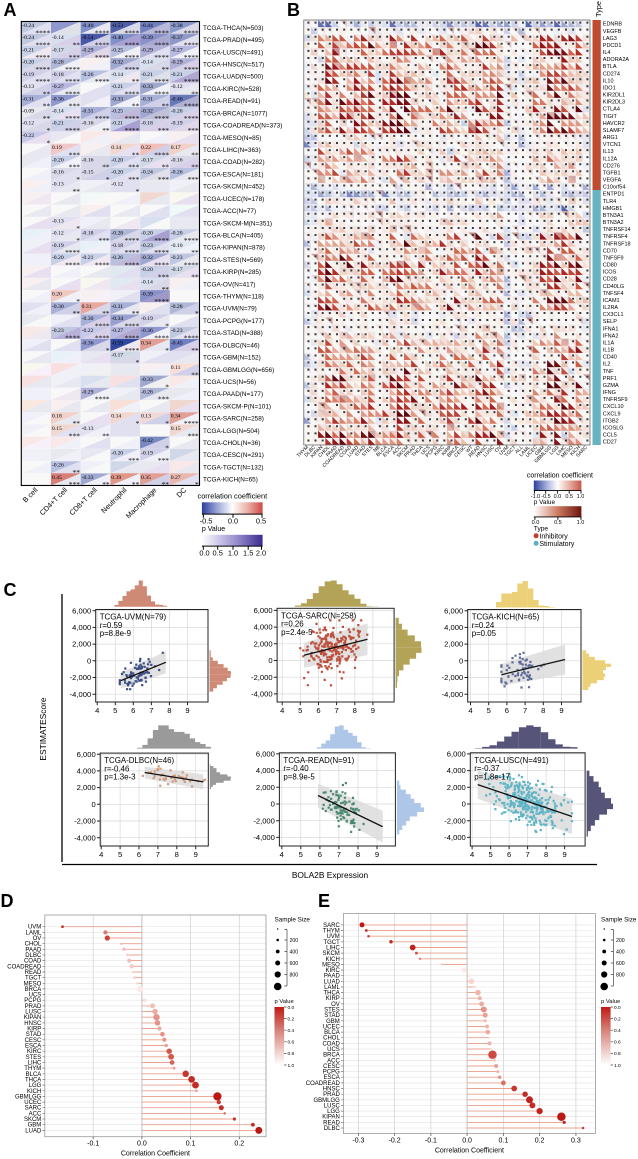 This screenshot has width=638, height=1159. I want to click on svg-text: STES, so click(332, 1011).